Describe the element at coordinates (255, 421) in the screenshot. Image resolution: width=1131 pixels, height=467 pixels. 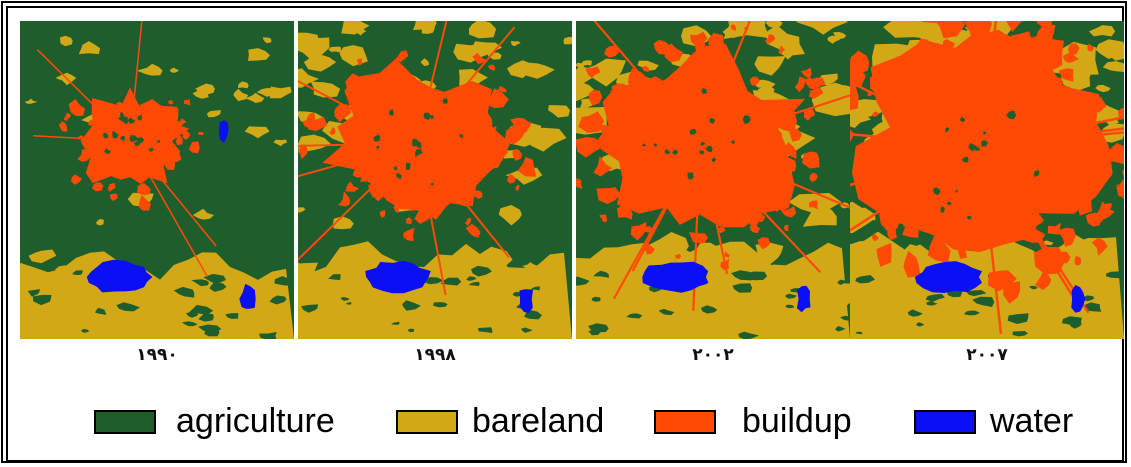
I see `agriculture-label: agriculture` at that location.